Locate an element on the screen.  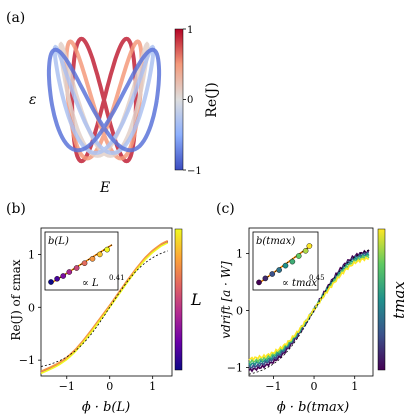
panel-c-ytick-label: 0 is located at coordinates (239, 311).